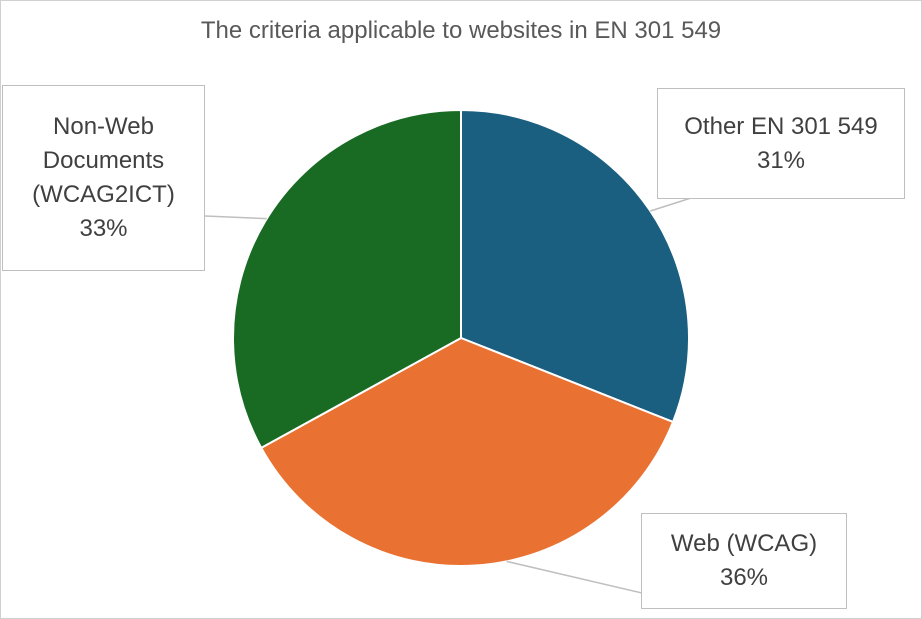 The height and width of the screenshot is (619, 922). I want to click on category-label: Non-Web Documents (WCAG2ICT), so click(103, 160).